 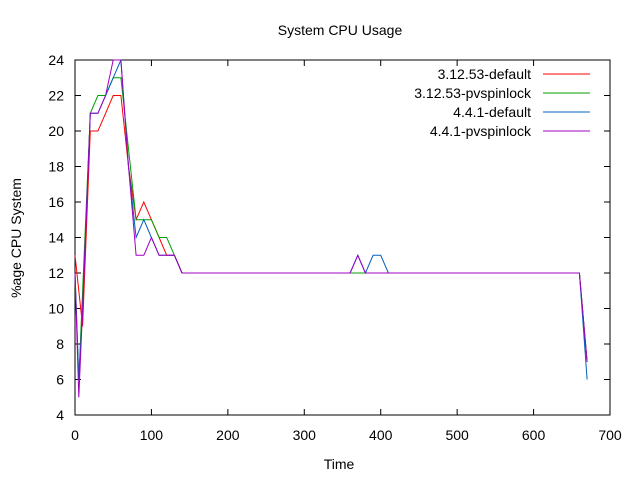 What do you see at coordinates (492, 112) in the screenshot?
I see `legend-label: 4.4.1-default` at bounding box center [492, 112].